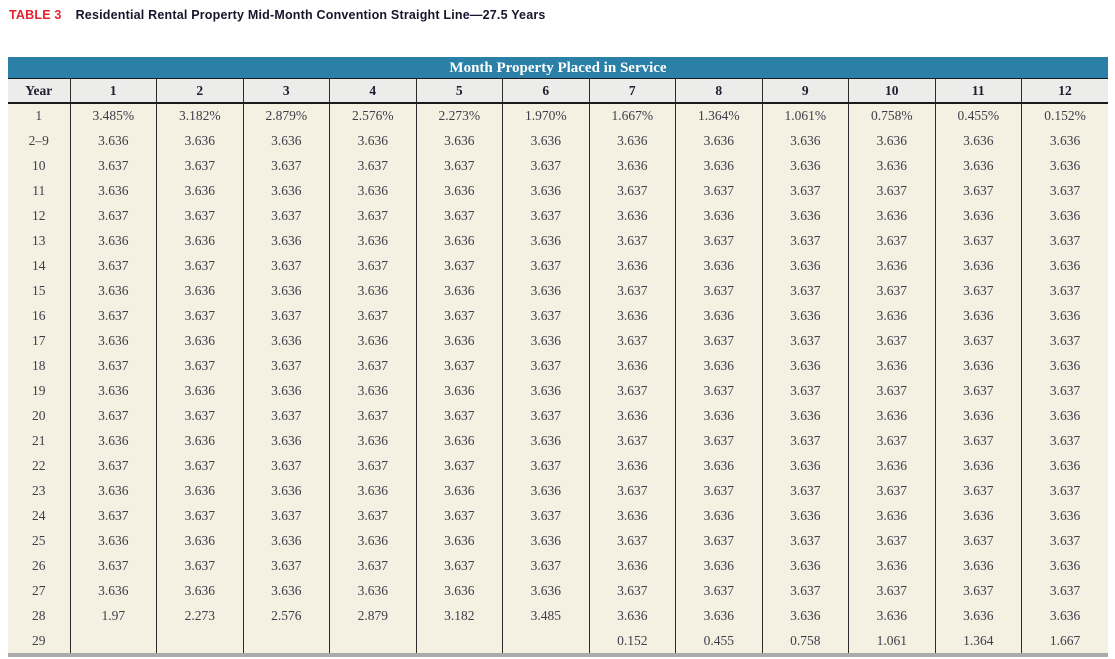 The width and height of the screenshot is (1115, 659). I want to click on month-column-header: 8, so click(718, 91).